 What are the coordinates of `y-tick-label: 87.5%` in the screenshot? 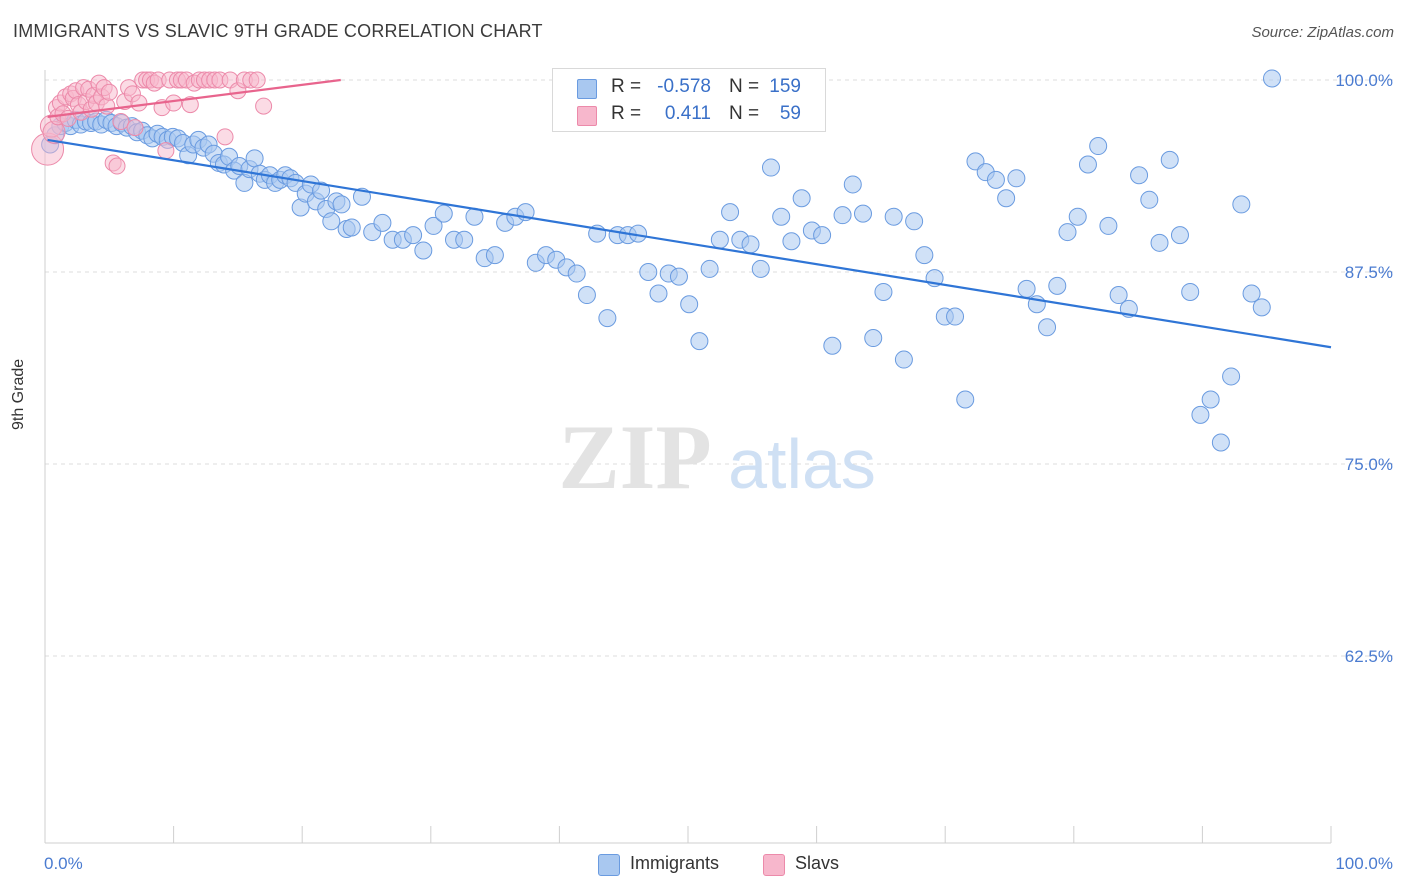 It's located at (1369, 272).